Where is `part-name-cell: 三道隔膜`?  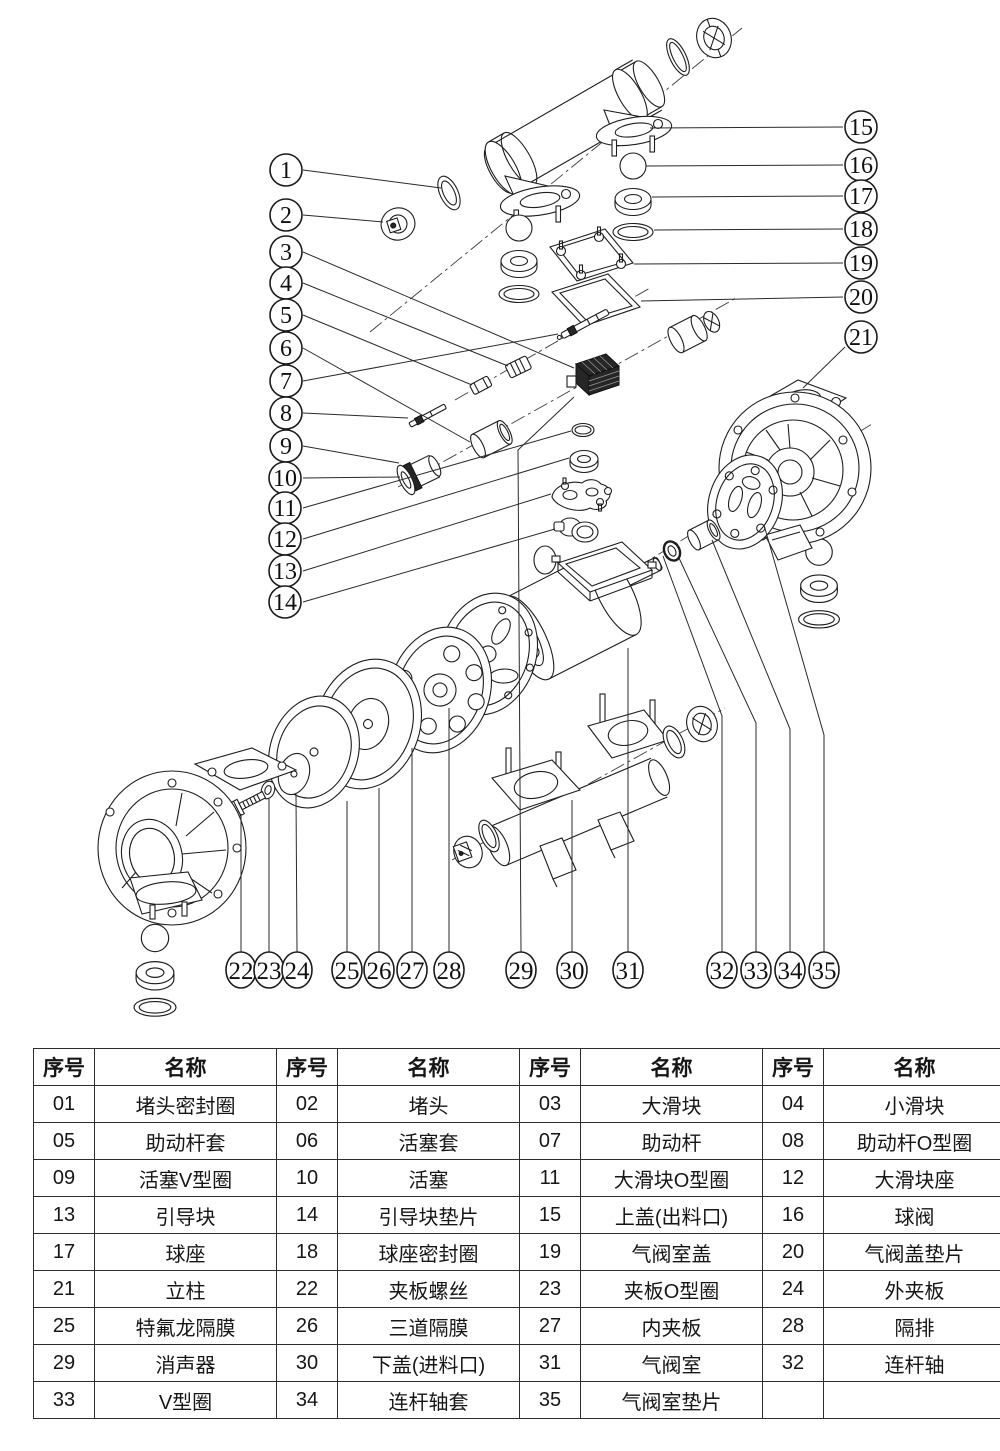
part-name-cell: 三道隔膜 is located at coordinates (428, 1326).